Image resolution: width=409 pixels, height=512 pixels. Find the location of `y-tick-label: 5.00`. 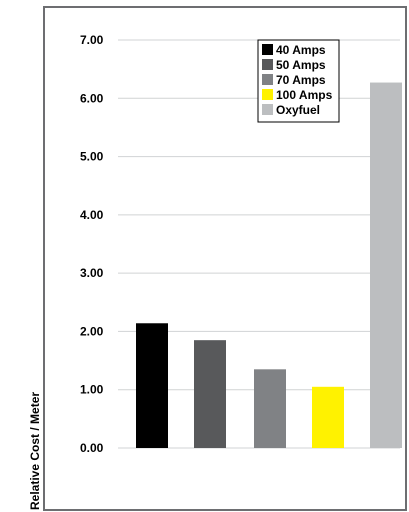

y-tick-label: 5.00 is located at coordinates (92, 157).